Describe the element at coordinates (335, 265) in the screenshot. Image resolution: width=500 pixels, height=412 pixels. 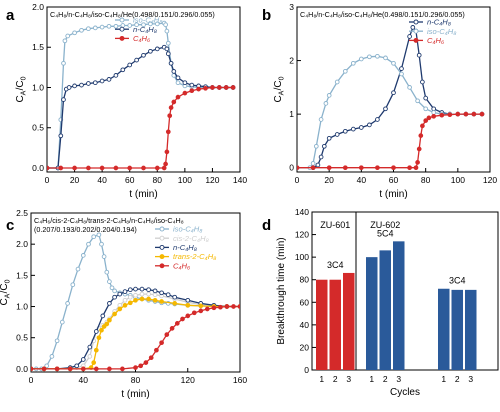
I see `bar-annotation: 3C4` at that location.